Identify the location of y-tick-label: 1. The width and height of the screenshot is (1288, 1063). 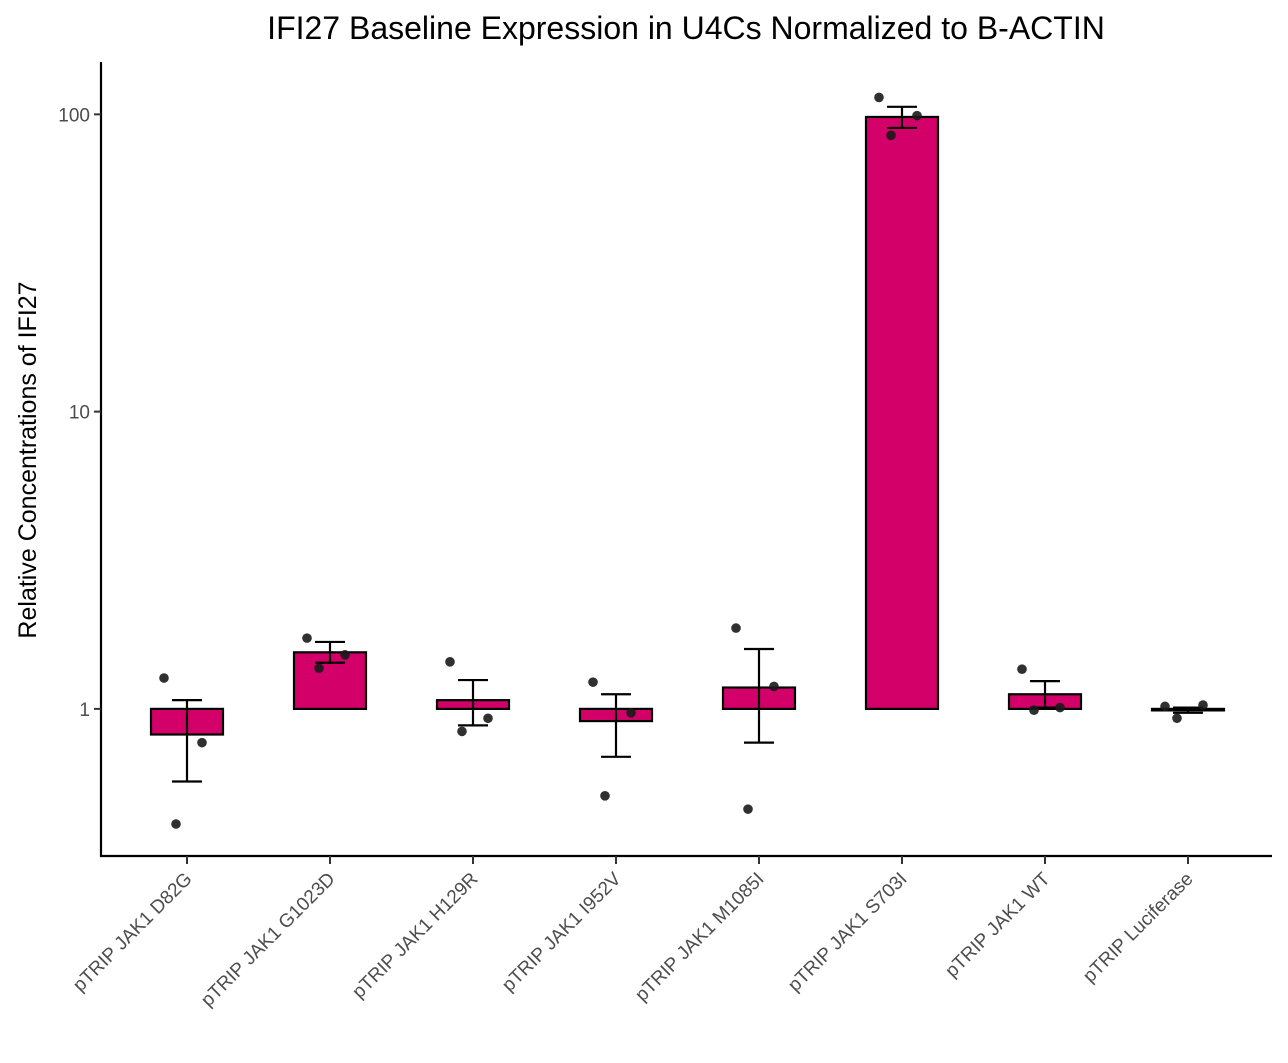
(84, 710).